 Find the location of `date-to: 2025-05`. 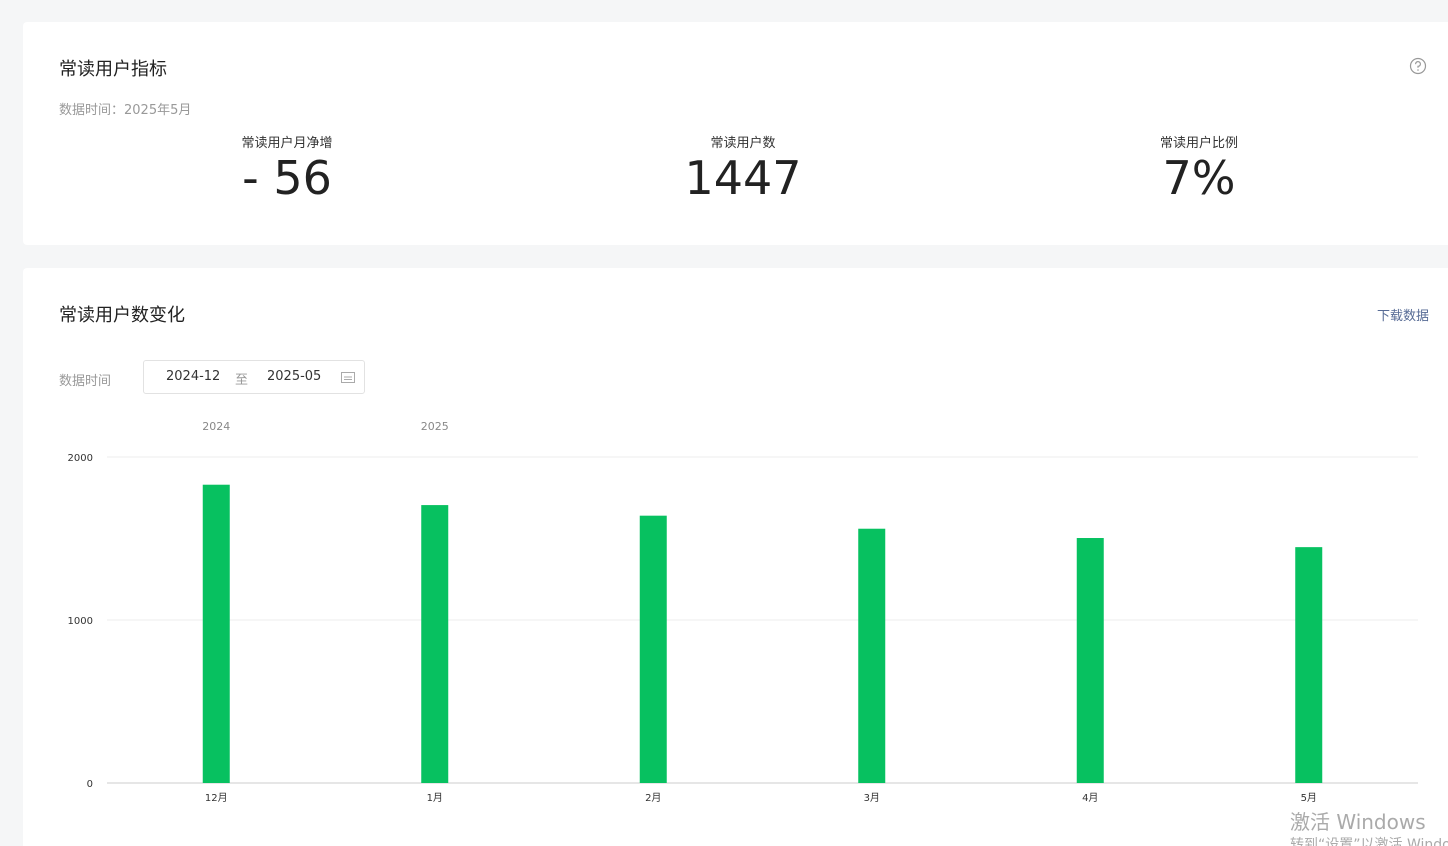

date-to: 2025-05 is located at coordinates (294, 376).